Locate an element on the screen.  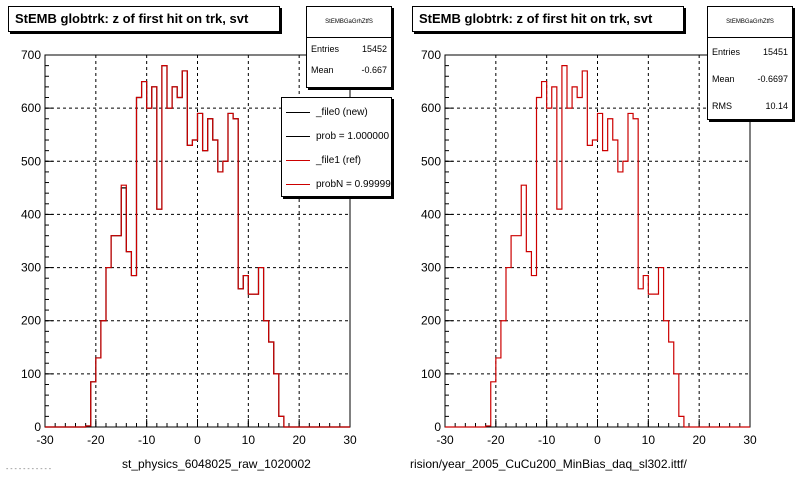
right-y-tick-label: 400 is located at coordinates (431, 214).